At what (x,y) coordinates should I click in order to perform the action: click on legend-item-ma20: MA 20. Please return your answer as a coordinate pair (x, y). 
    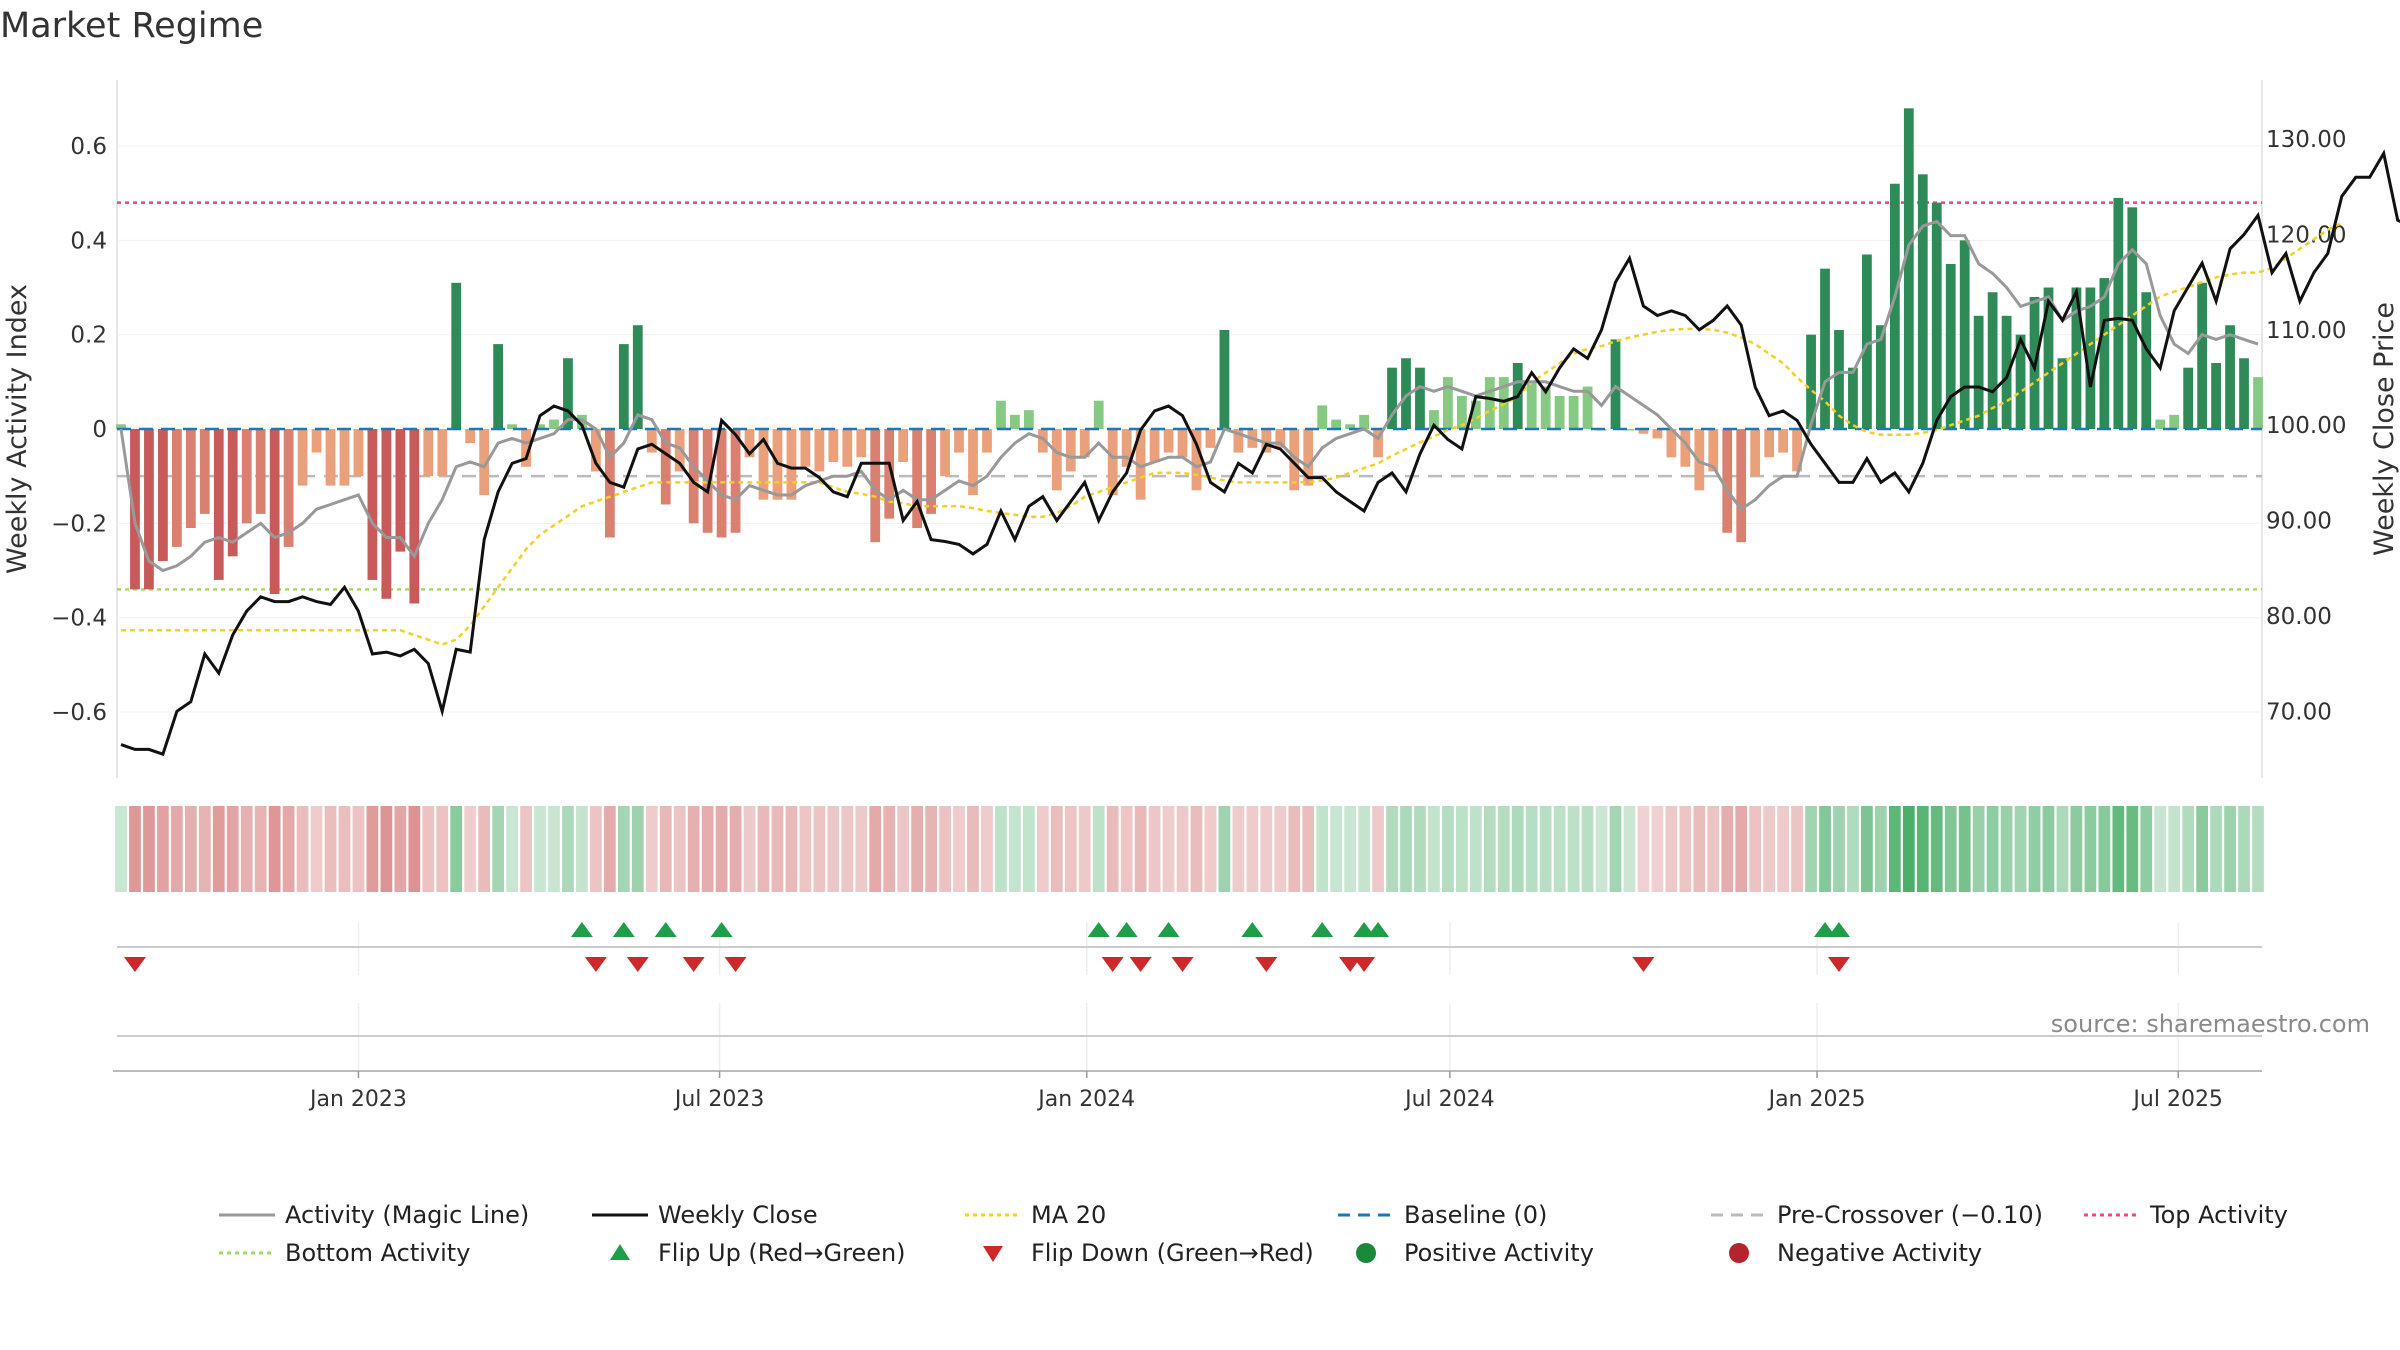
    Looking at the image, I should click on (1033, 1215).